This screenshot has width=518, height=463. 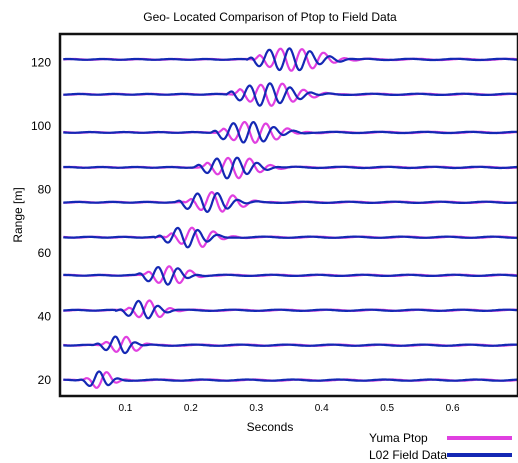 I want to click on x-tick-label: 0.2, so click(x=191, y=408).